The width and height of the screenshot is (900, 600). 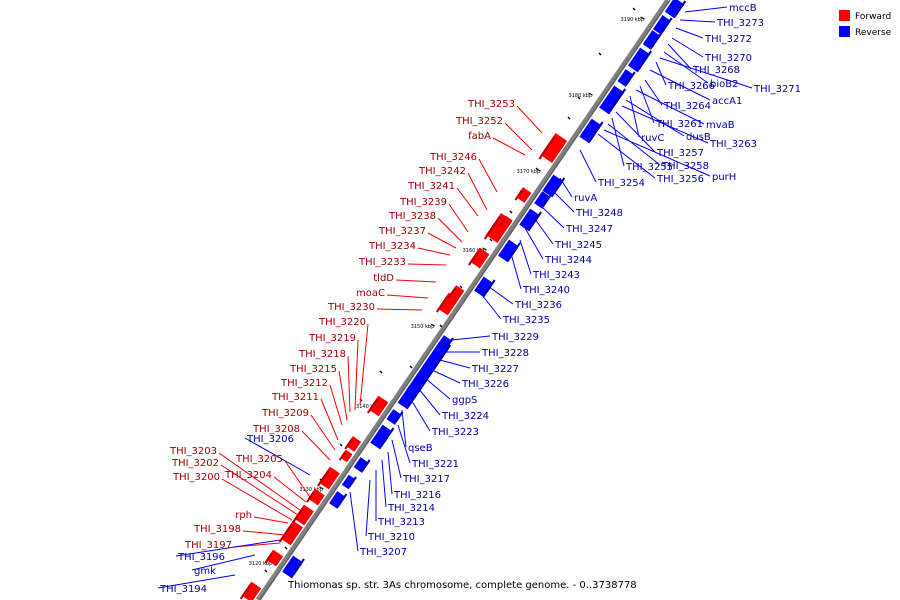 What do you see at coordinates (382, 262) in the screenshot?
I see `forward-gene-label: THI_3233` at bounding box center [382, 262].